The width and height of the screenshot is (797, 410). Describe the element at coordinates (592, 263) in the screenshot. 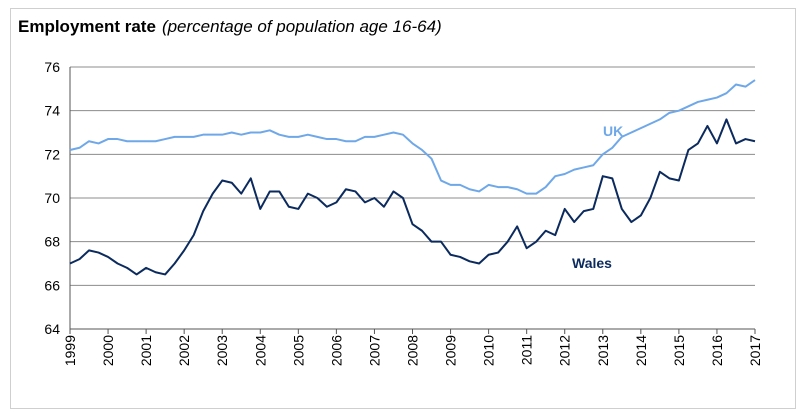

I see `series-label: Wales` at that location.